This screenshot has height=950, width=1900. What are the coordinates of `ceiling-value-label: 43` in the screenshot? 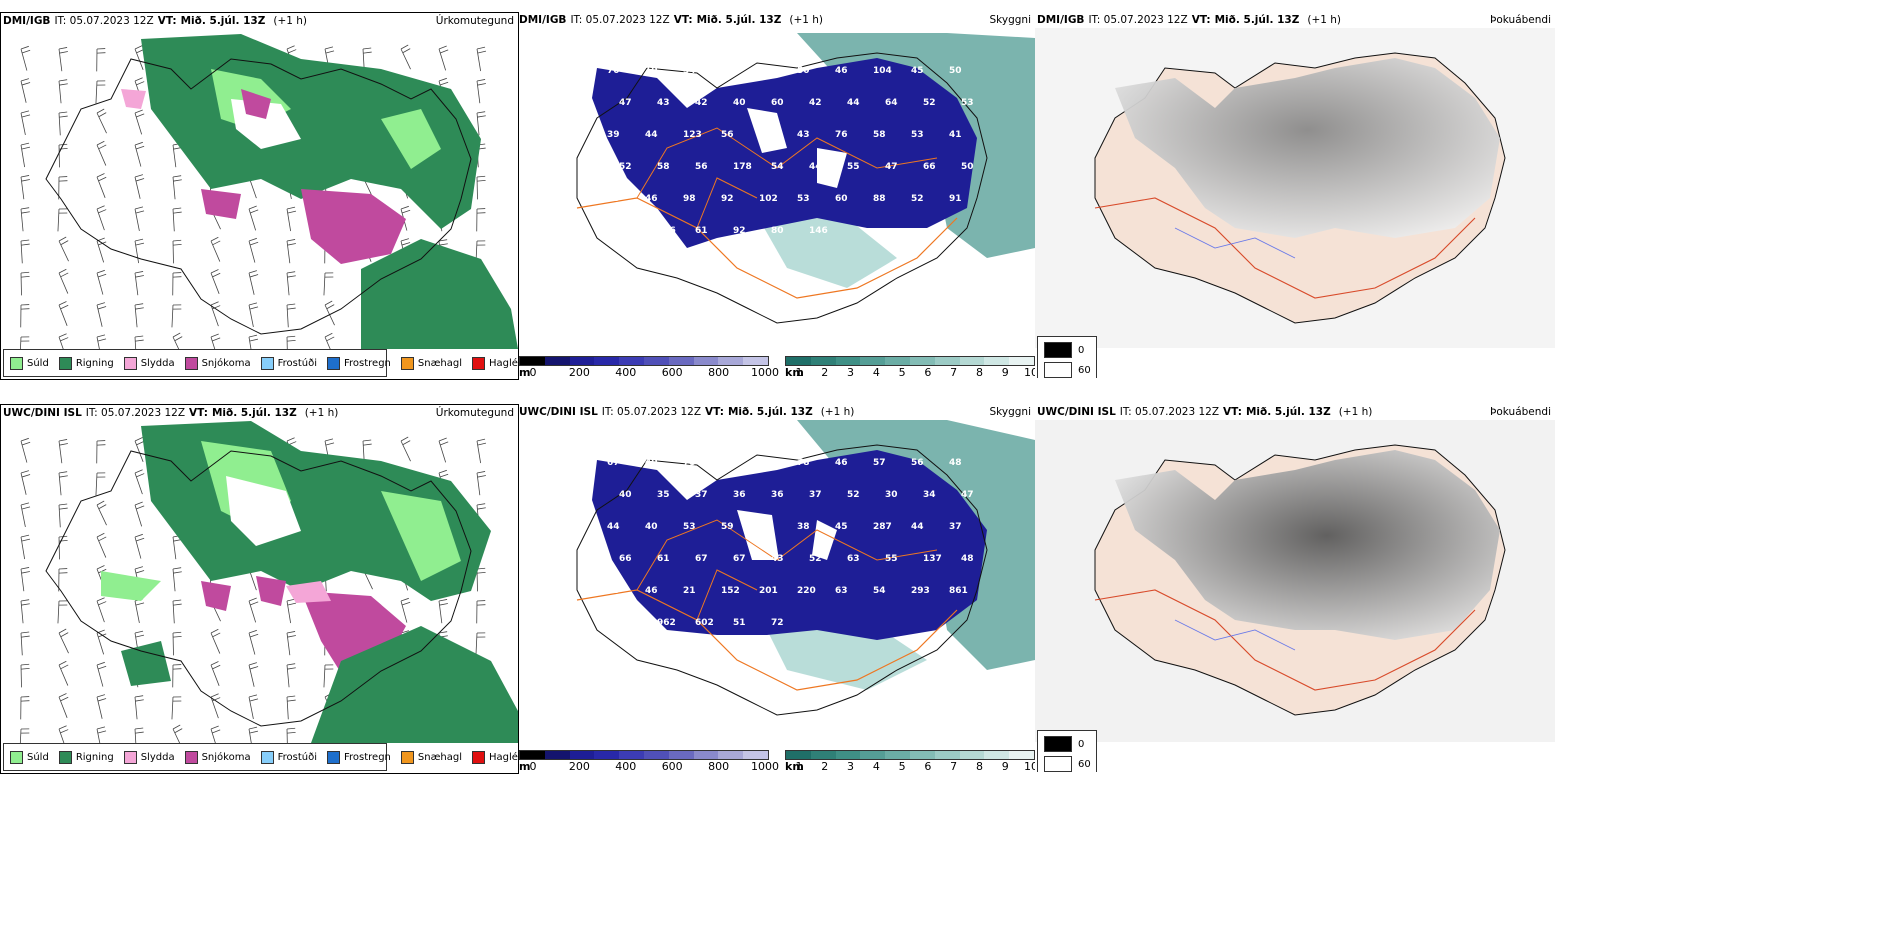 It's located at (663, 103).